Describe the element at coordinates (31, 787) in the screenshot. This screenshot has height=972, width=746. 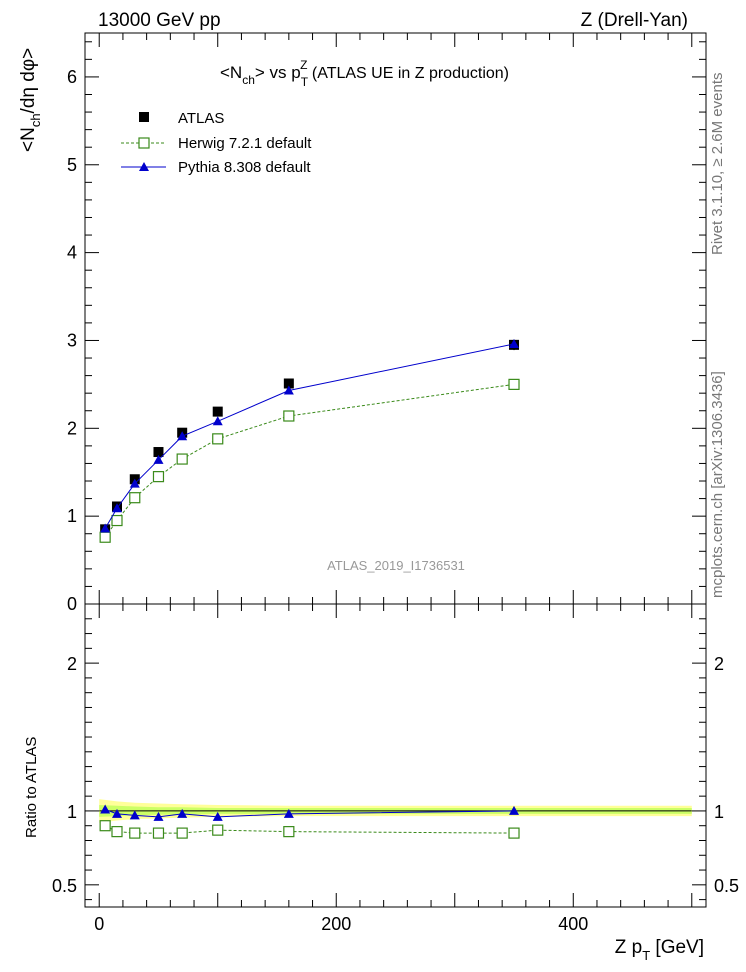
I see `ratio-ylabel: Ratio to ATLAS` at that location.